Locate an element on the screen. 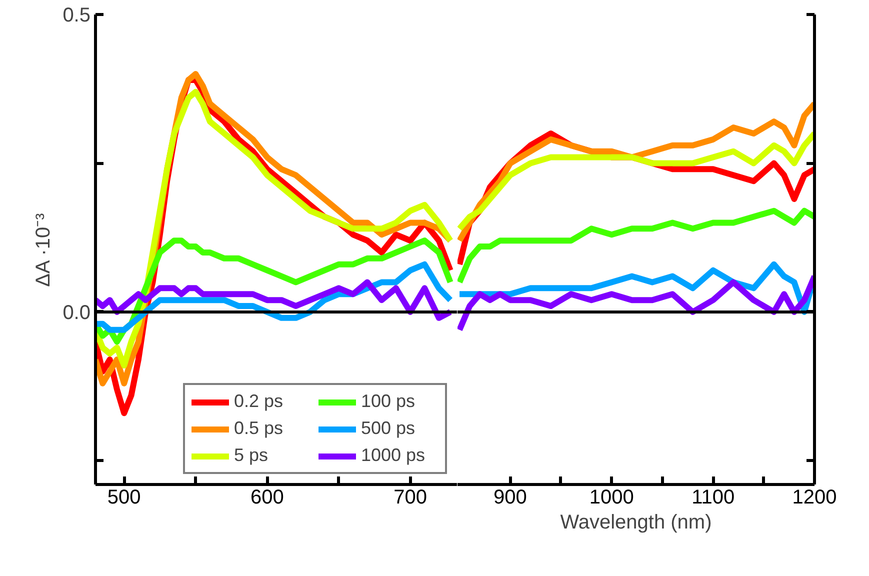 This screenshot has width=869, height=576. legend-label: 500 ps is located at coordinates (388, 428).